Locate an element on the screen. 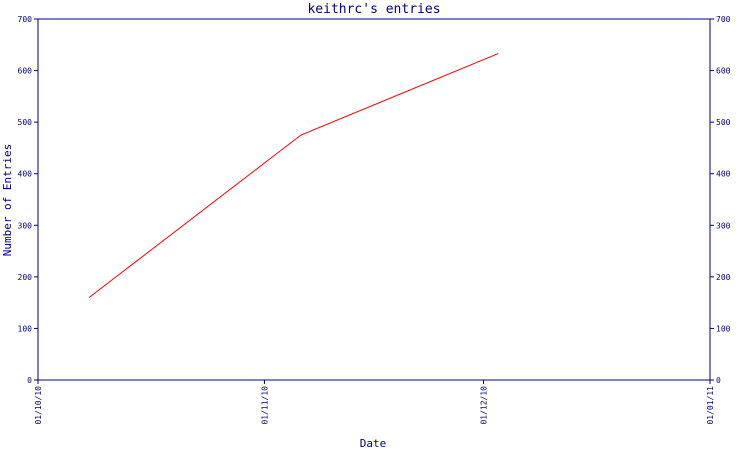 The image size is (750, 450). right-y-axis: 0 100 200 300 400 500 600 700 is located at coordinates (720, 200).